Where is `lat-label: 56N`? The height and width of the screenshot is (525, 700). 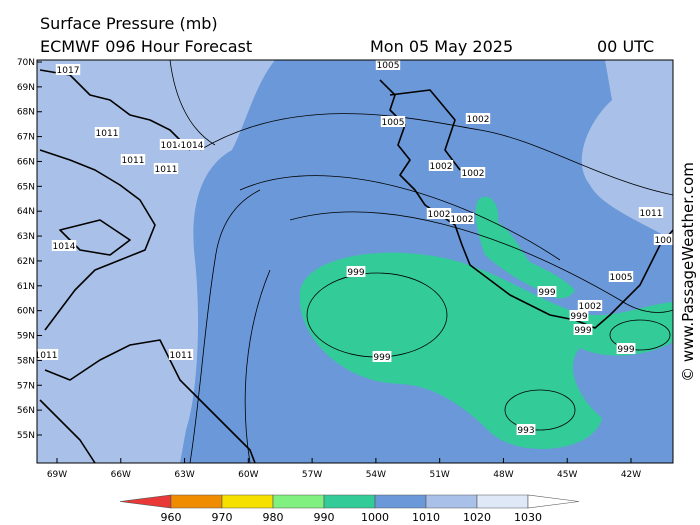
lat-label: 56N is located at coordinates (26, 411).